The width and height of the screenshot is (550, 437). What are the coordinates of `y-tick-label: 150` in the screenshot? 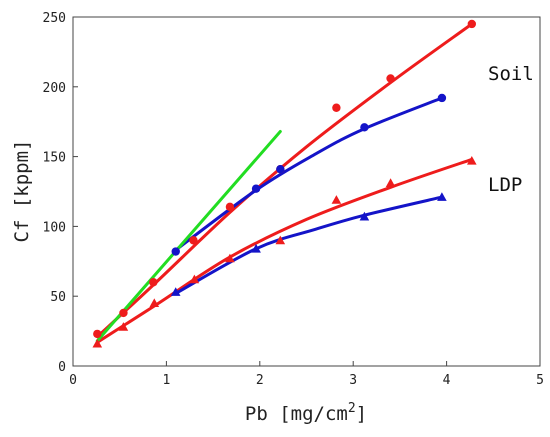 It's located at (54, 158).